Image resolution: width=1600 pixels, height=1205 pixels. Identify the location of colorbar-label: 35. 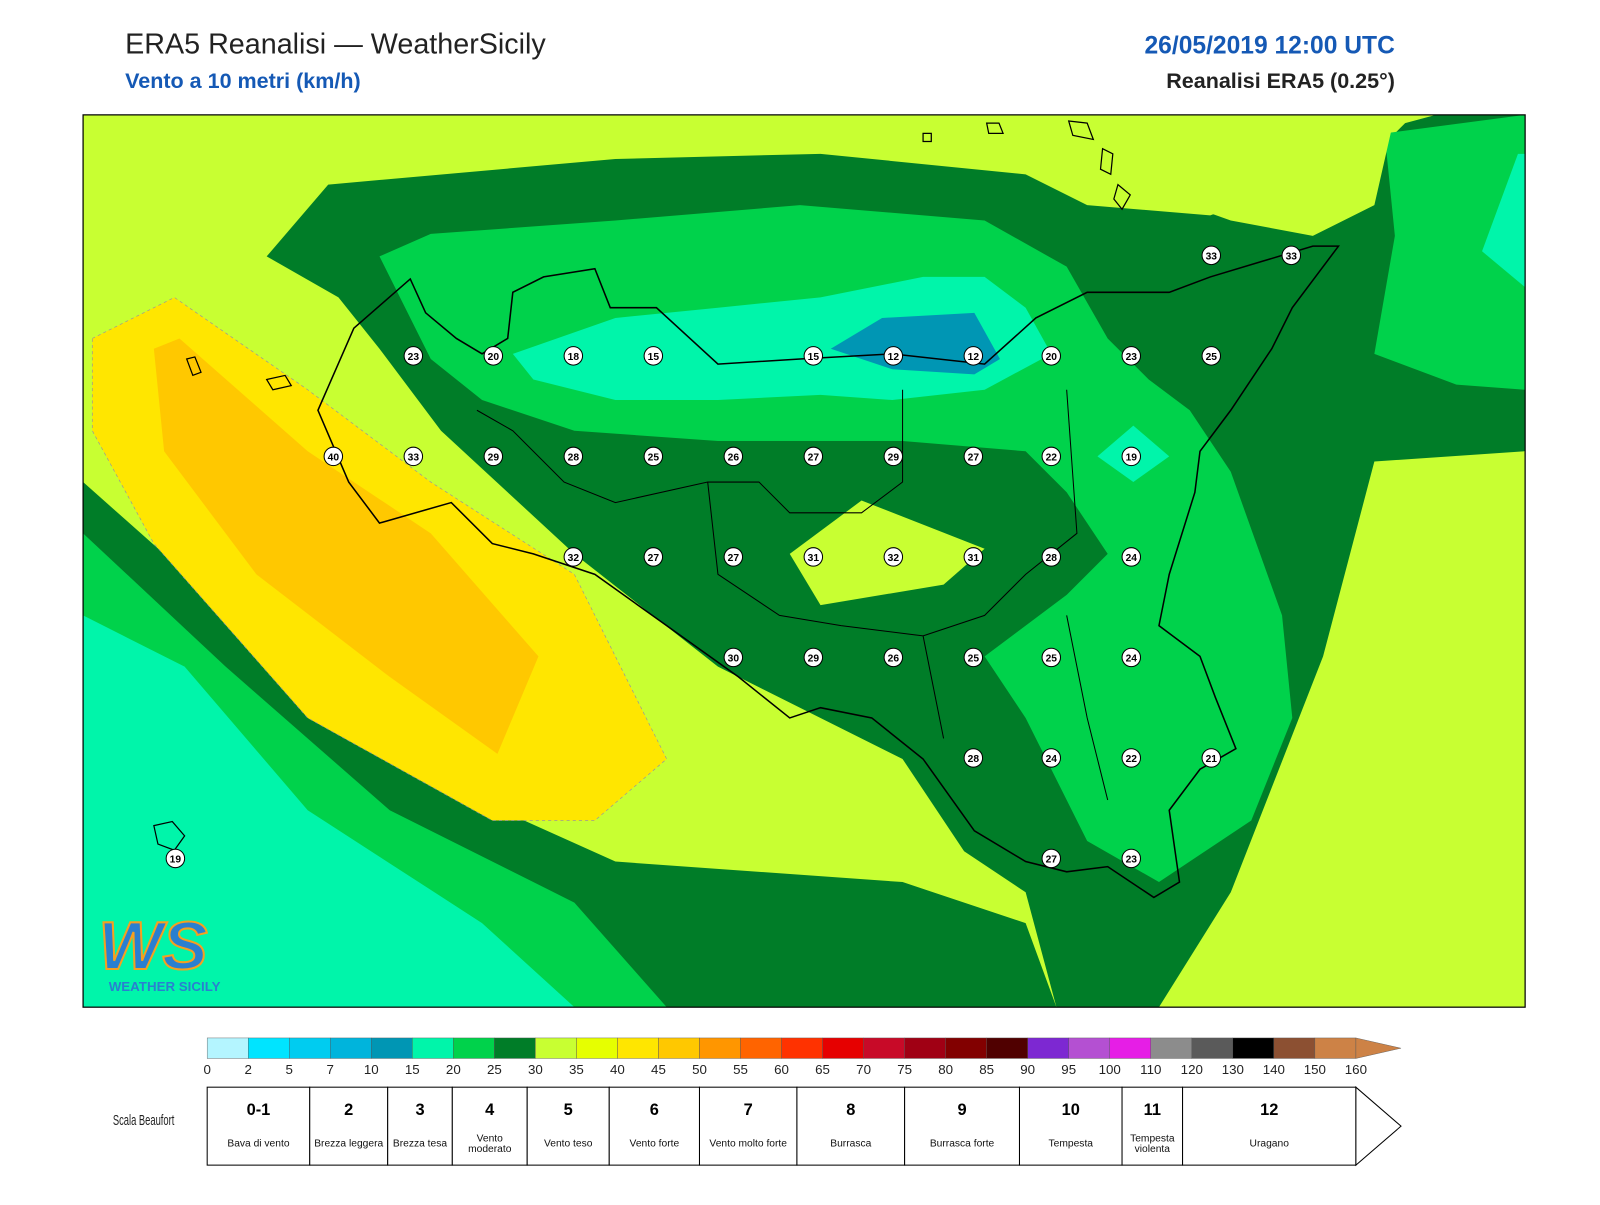
(576, 1069).